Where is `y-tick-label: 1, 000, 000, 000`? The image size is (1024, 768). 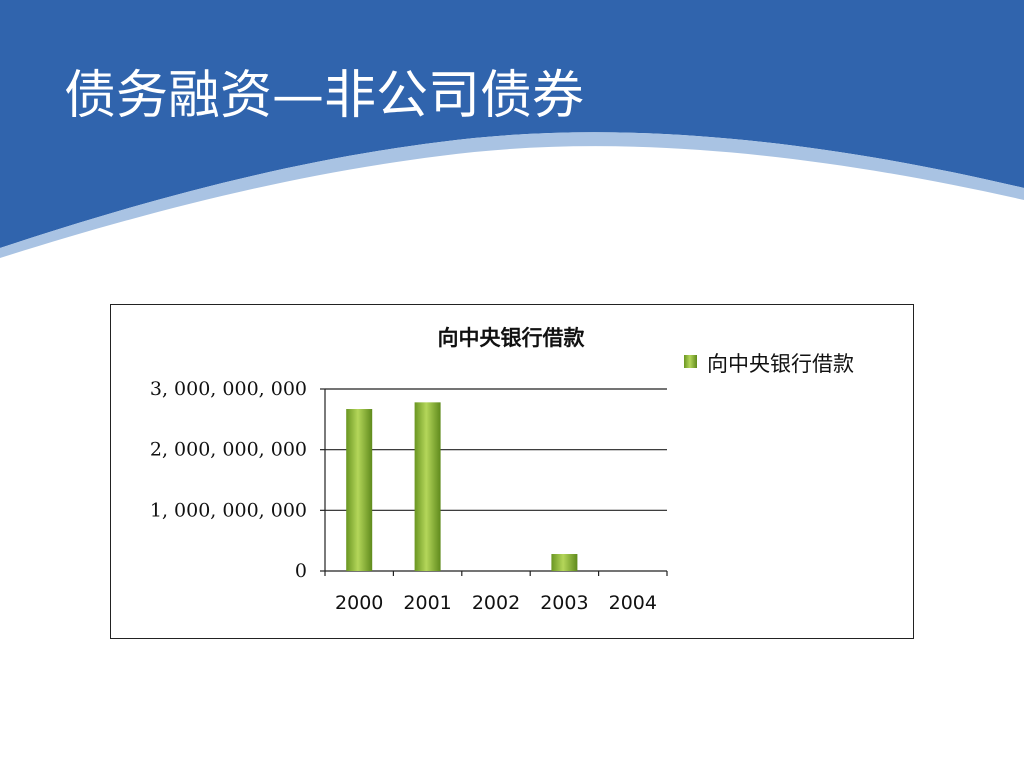 y-tick-label: 1, 000, 000, 000 is located at coordinates (228, 510).